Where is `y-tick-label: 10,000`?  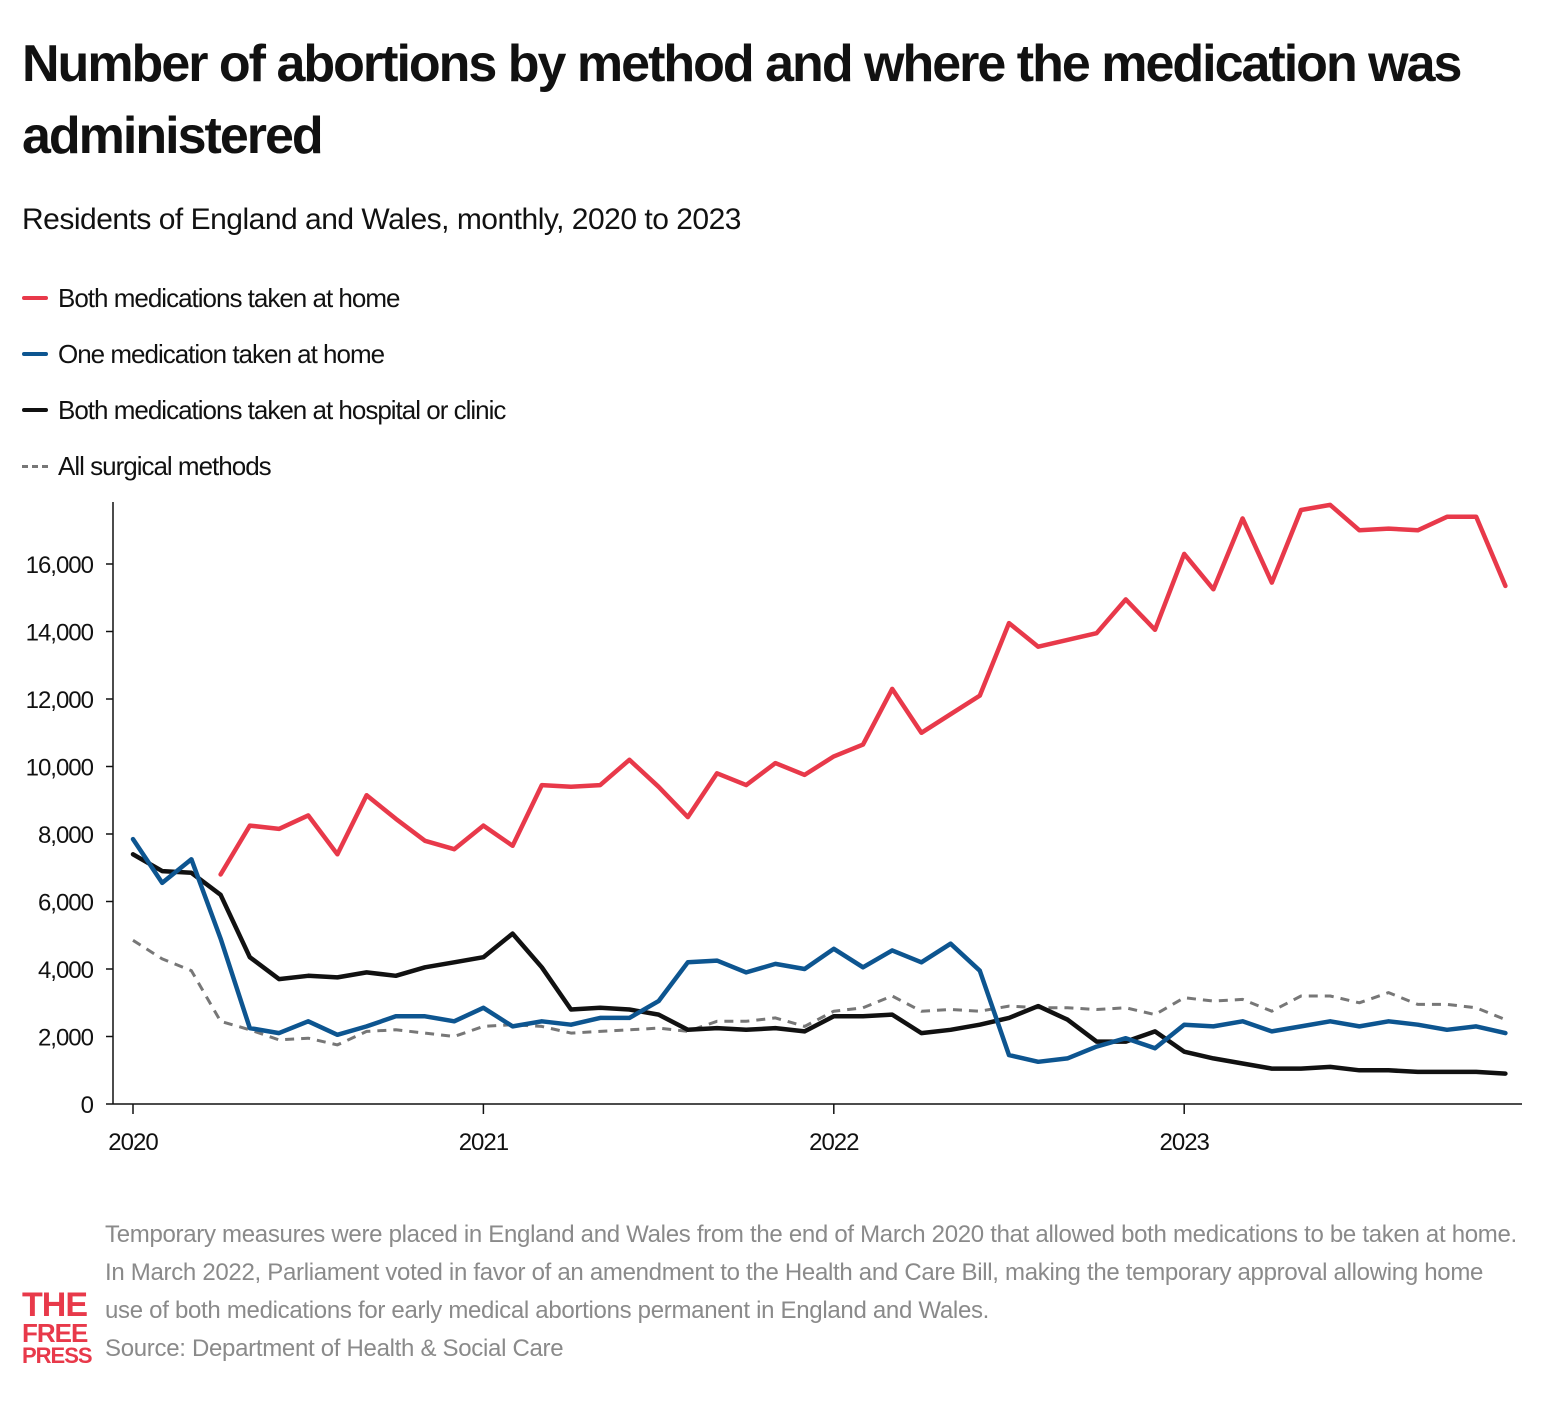 y-tick-label: 10,000 is located at coordinates (60, 768).